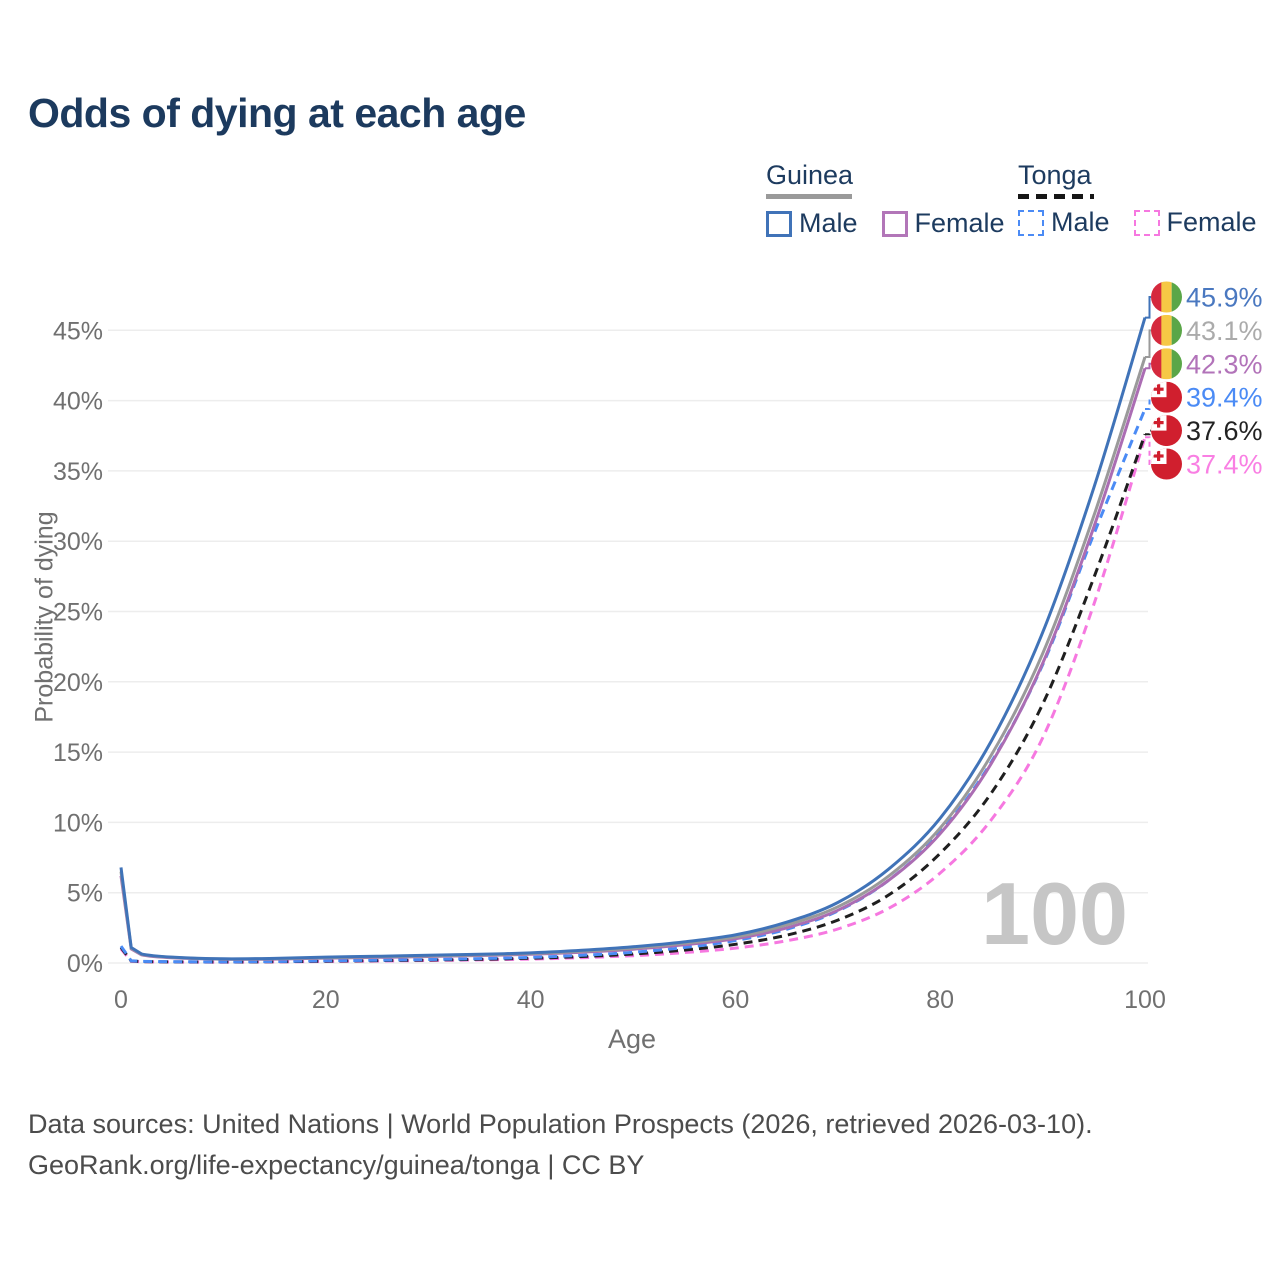 This screenshot has height=1280, width=1280. Describe the element at coordinates (735, 1000) in the screenshot. I see `x-tick-label: 60` at that location.